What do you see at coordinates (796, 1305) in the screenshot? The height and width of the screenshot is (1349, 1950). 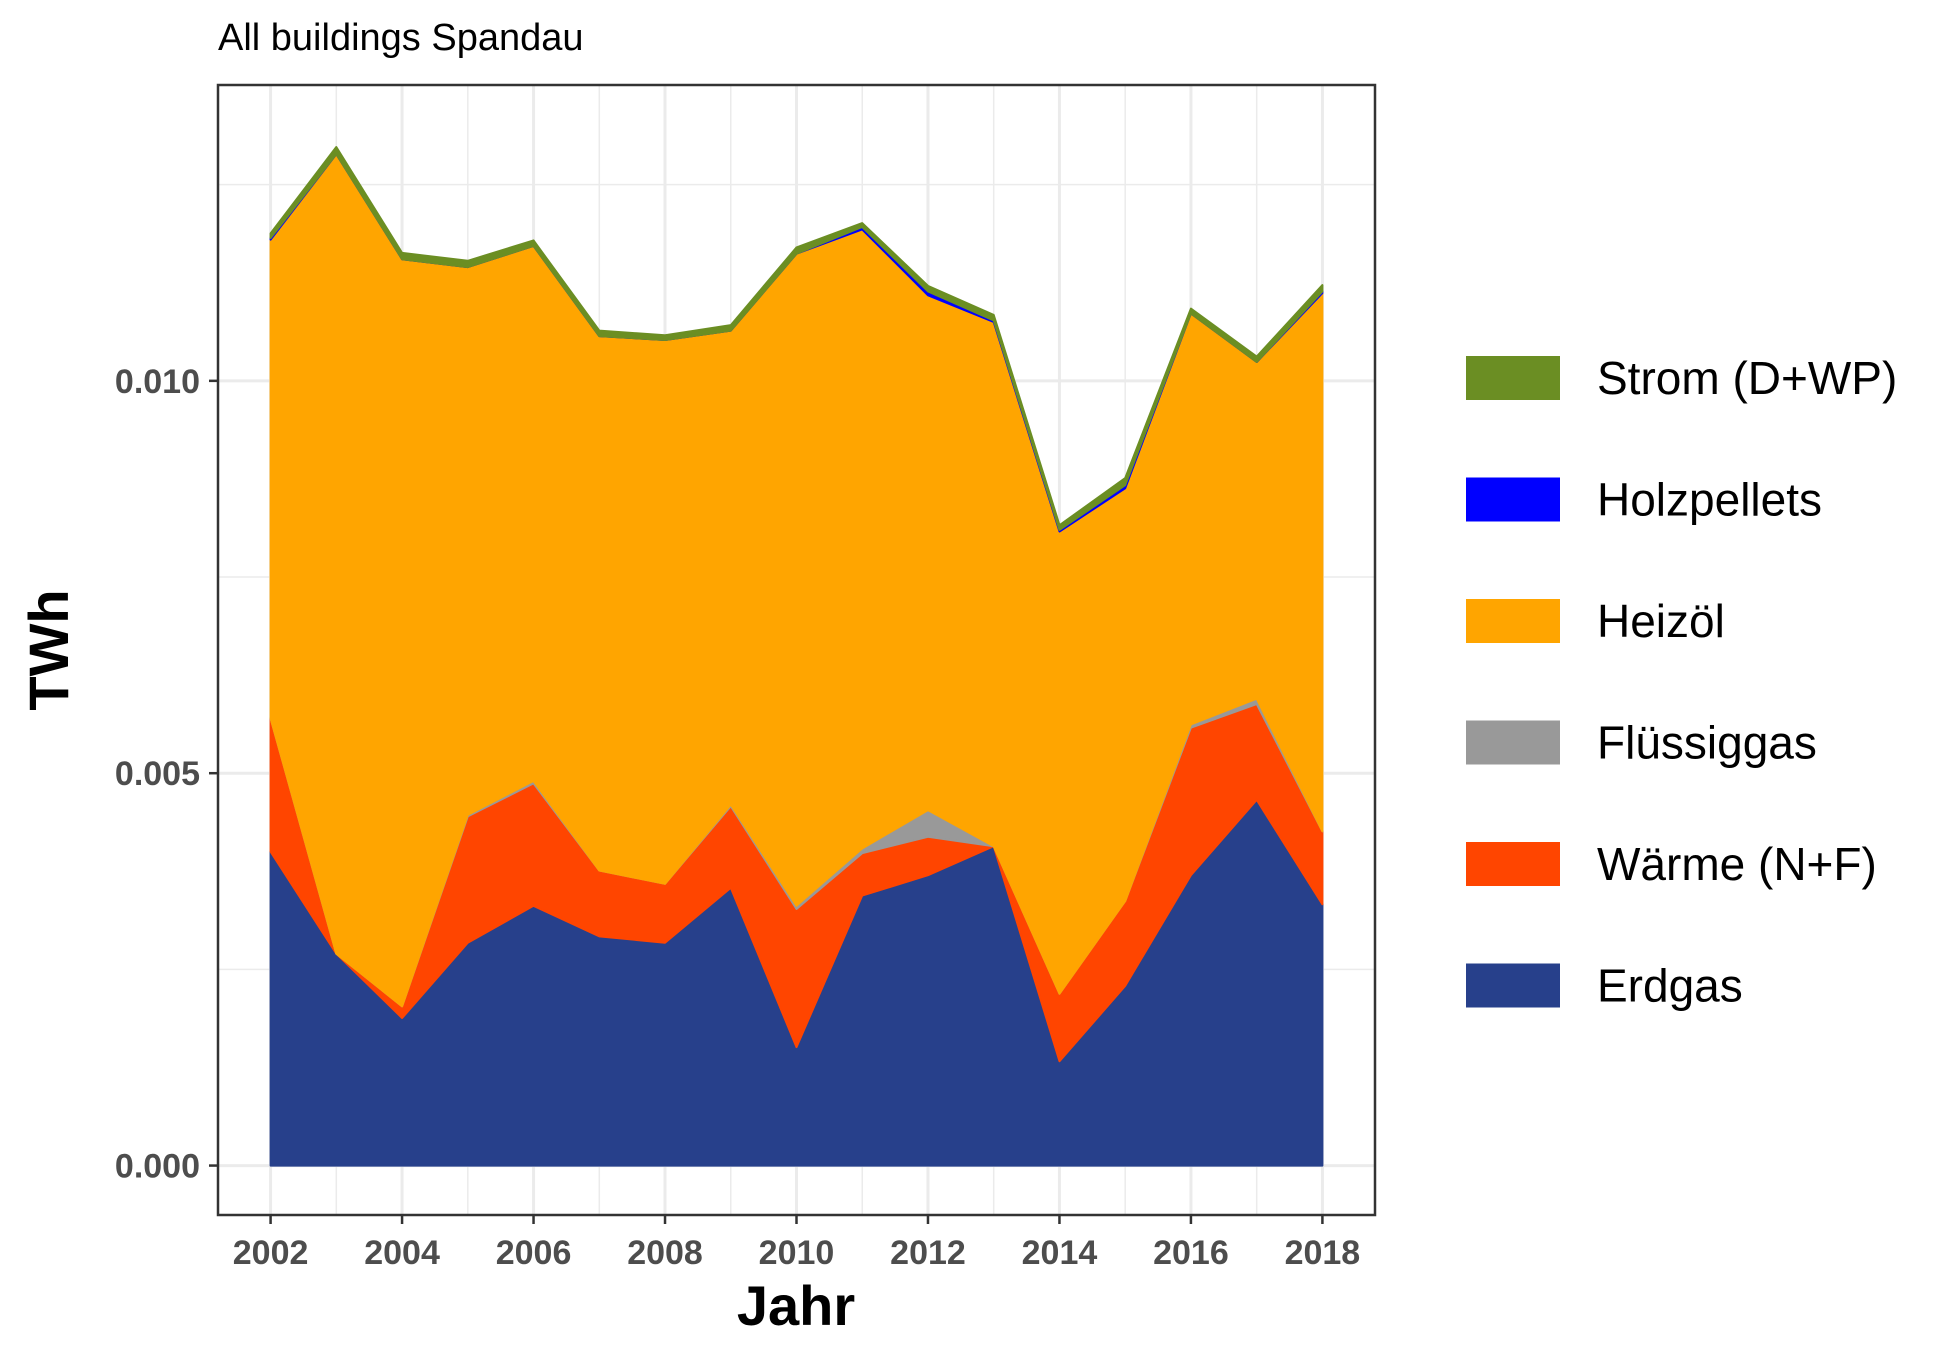 I see `x-axis-title: Jahr` at bounding box center [796, 1305].